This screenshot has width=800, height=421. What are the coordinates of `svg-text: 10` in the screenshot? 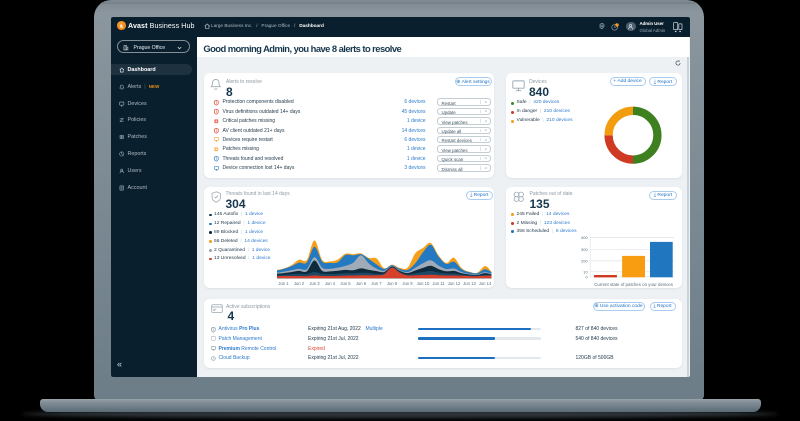 It's located at (585, 271).